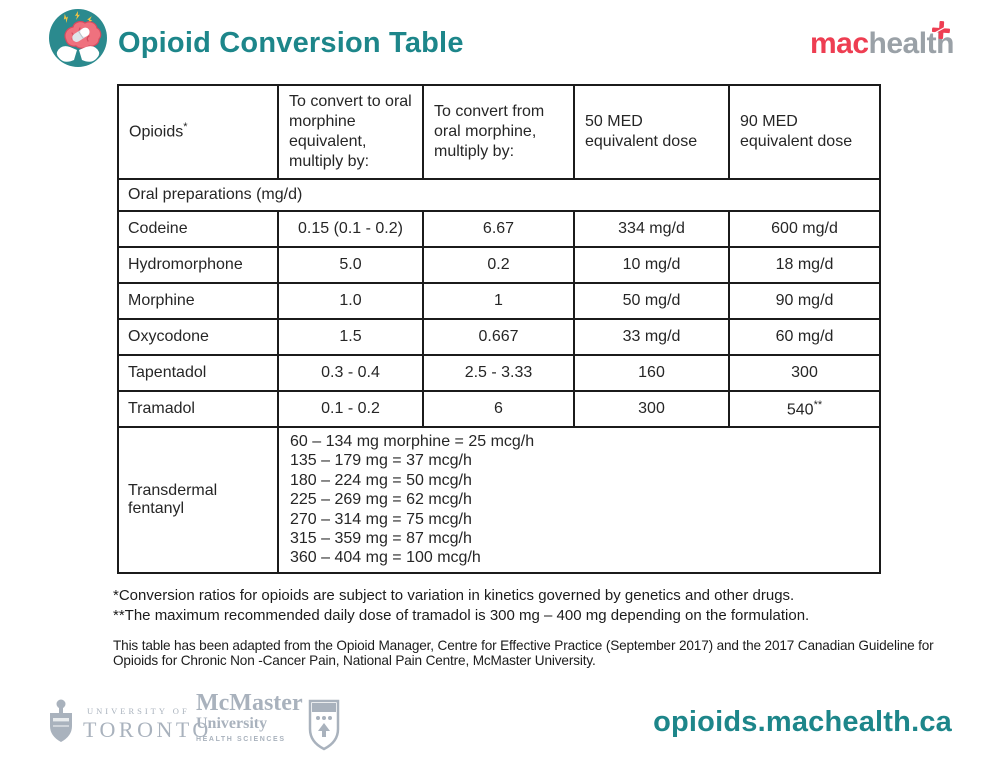  Describe the element at coordinates (78, 38) in the screenshot. I see `brain-pill-hands-icon` at that location.